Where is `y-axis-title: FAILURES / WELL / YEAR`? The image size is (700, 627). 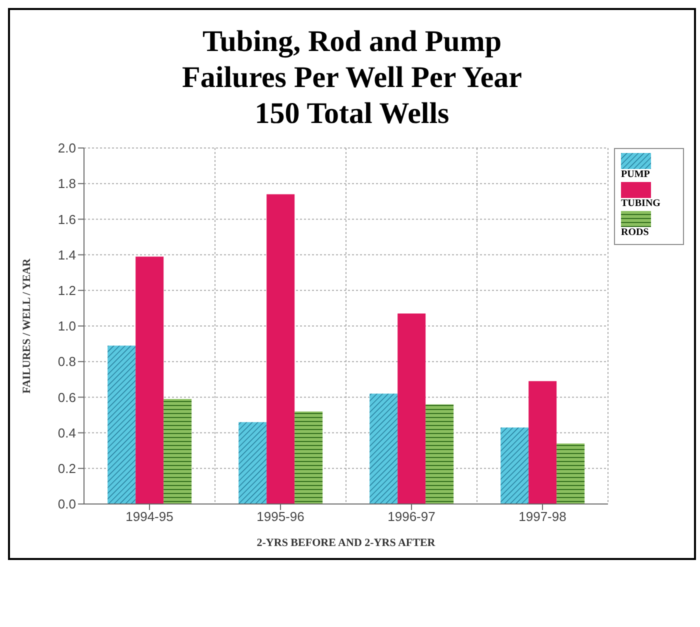 y-axis-title: FAILURES / WELL / YEAR is located at coordinates (26, 326).